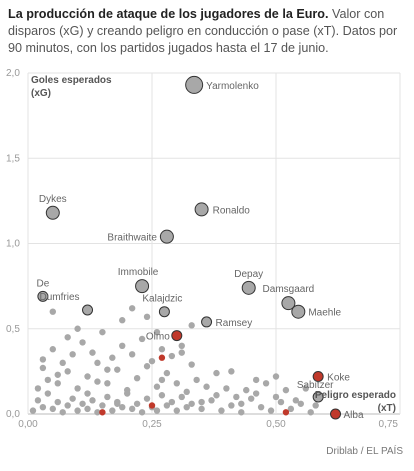 The image size is (414, 471). Describe the element at coordinates (336, 414) in the screenshot. I see `player-dot-alba` at that location.